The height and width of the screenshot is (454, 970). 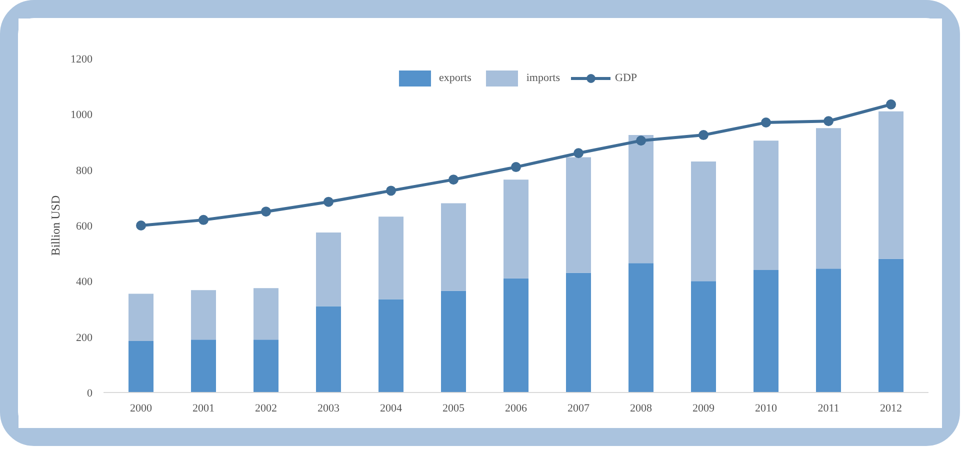 I want to click on x-tick-label: 2002, so click(x=266, y=408).